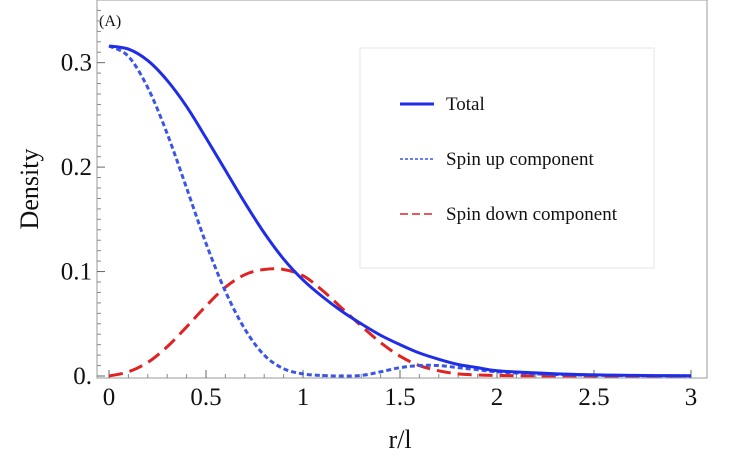  Describe the element at coordinates (109, 397) in the screenshot. I see `x-tick-label: 0` at that location.